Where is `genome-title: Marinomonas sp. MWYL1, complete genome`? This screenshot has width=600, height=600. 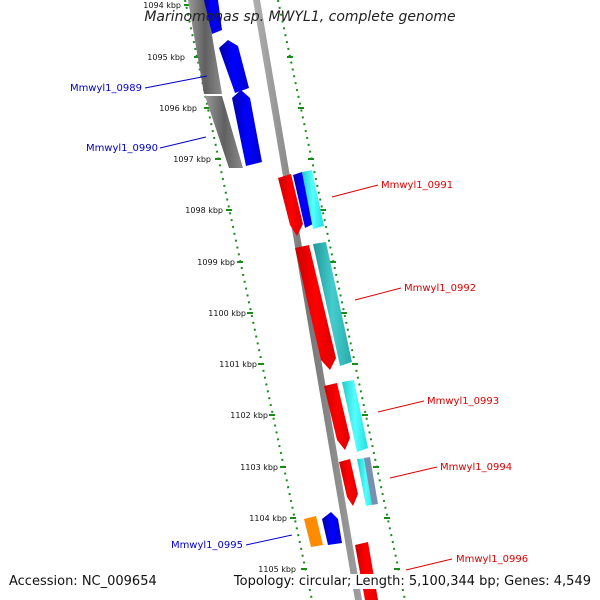 genome-title: Marinomonas sp. MWYL1, complete genome is located at coordinates (300, 17).